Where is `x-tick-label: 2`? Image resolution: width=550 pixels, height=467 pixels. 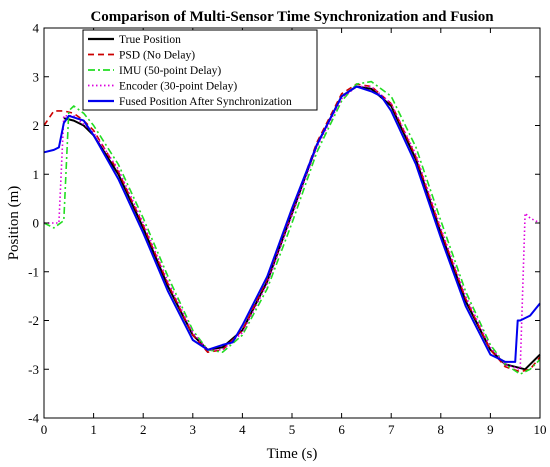
x-tick-label: 2 is located at coordinates (143, 429).